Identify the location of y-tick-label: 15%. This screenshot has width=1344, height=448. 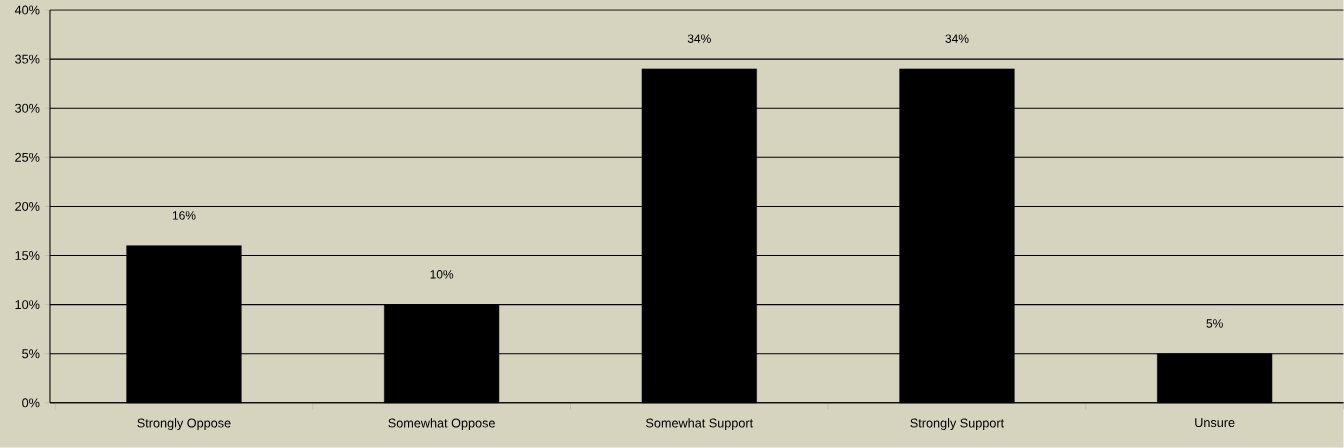
(27, 256).